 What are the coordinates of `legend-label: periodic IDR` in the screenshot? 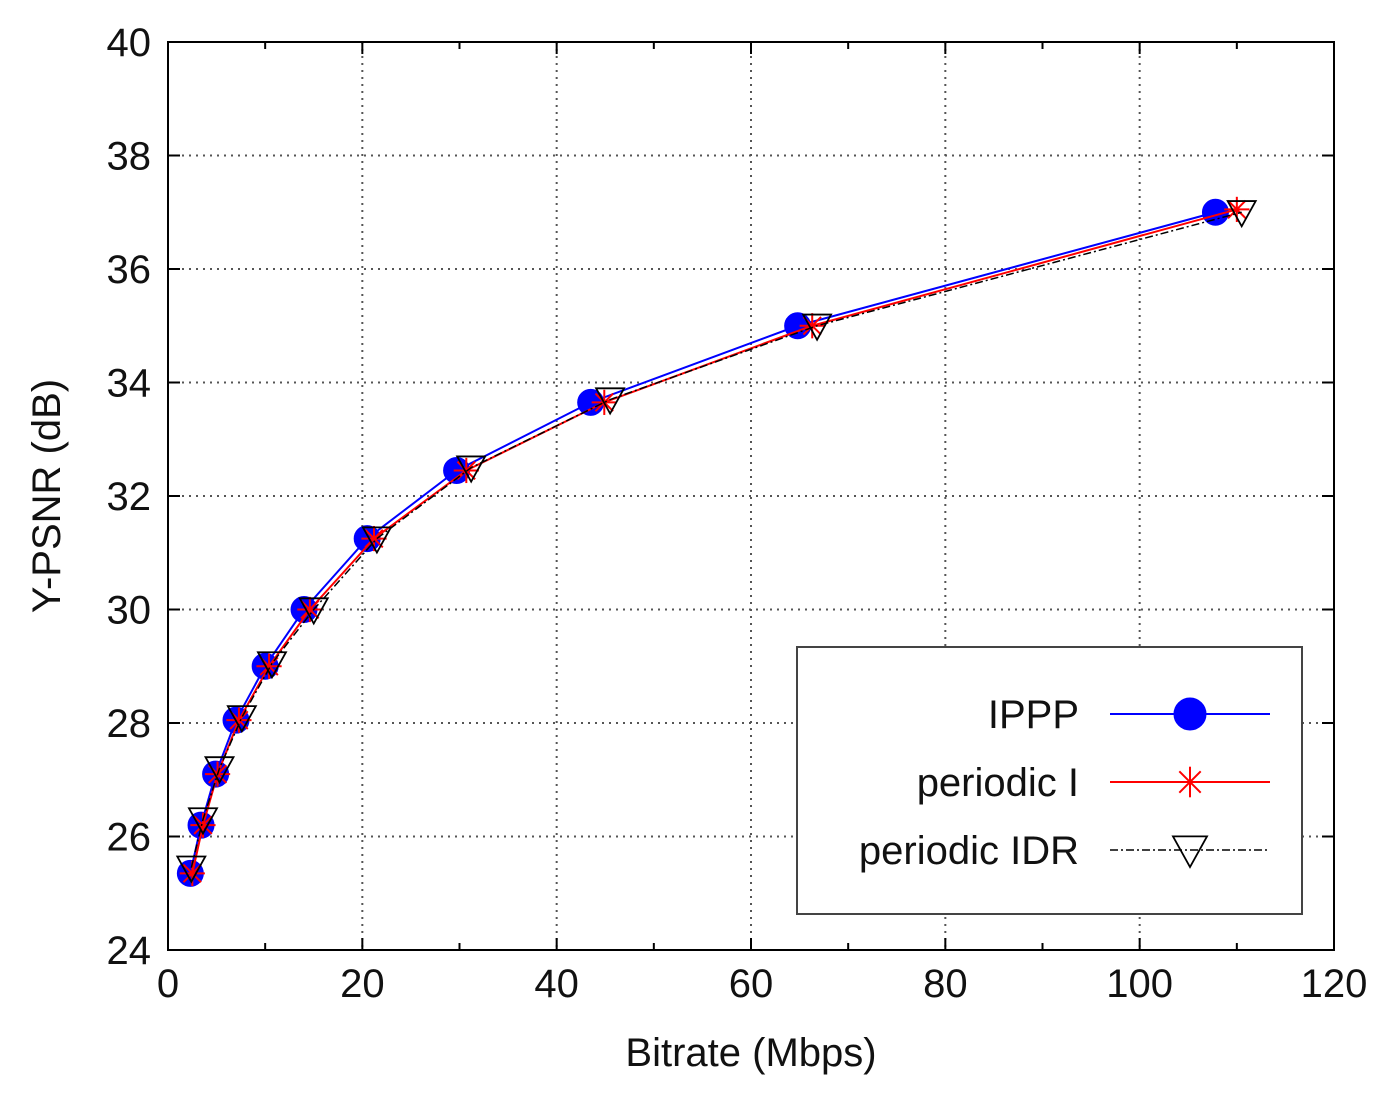 It's located at (969, 851).